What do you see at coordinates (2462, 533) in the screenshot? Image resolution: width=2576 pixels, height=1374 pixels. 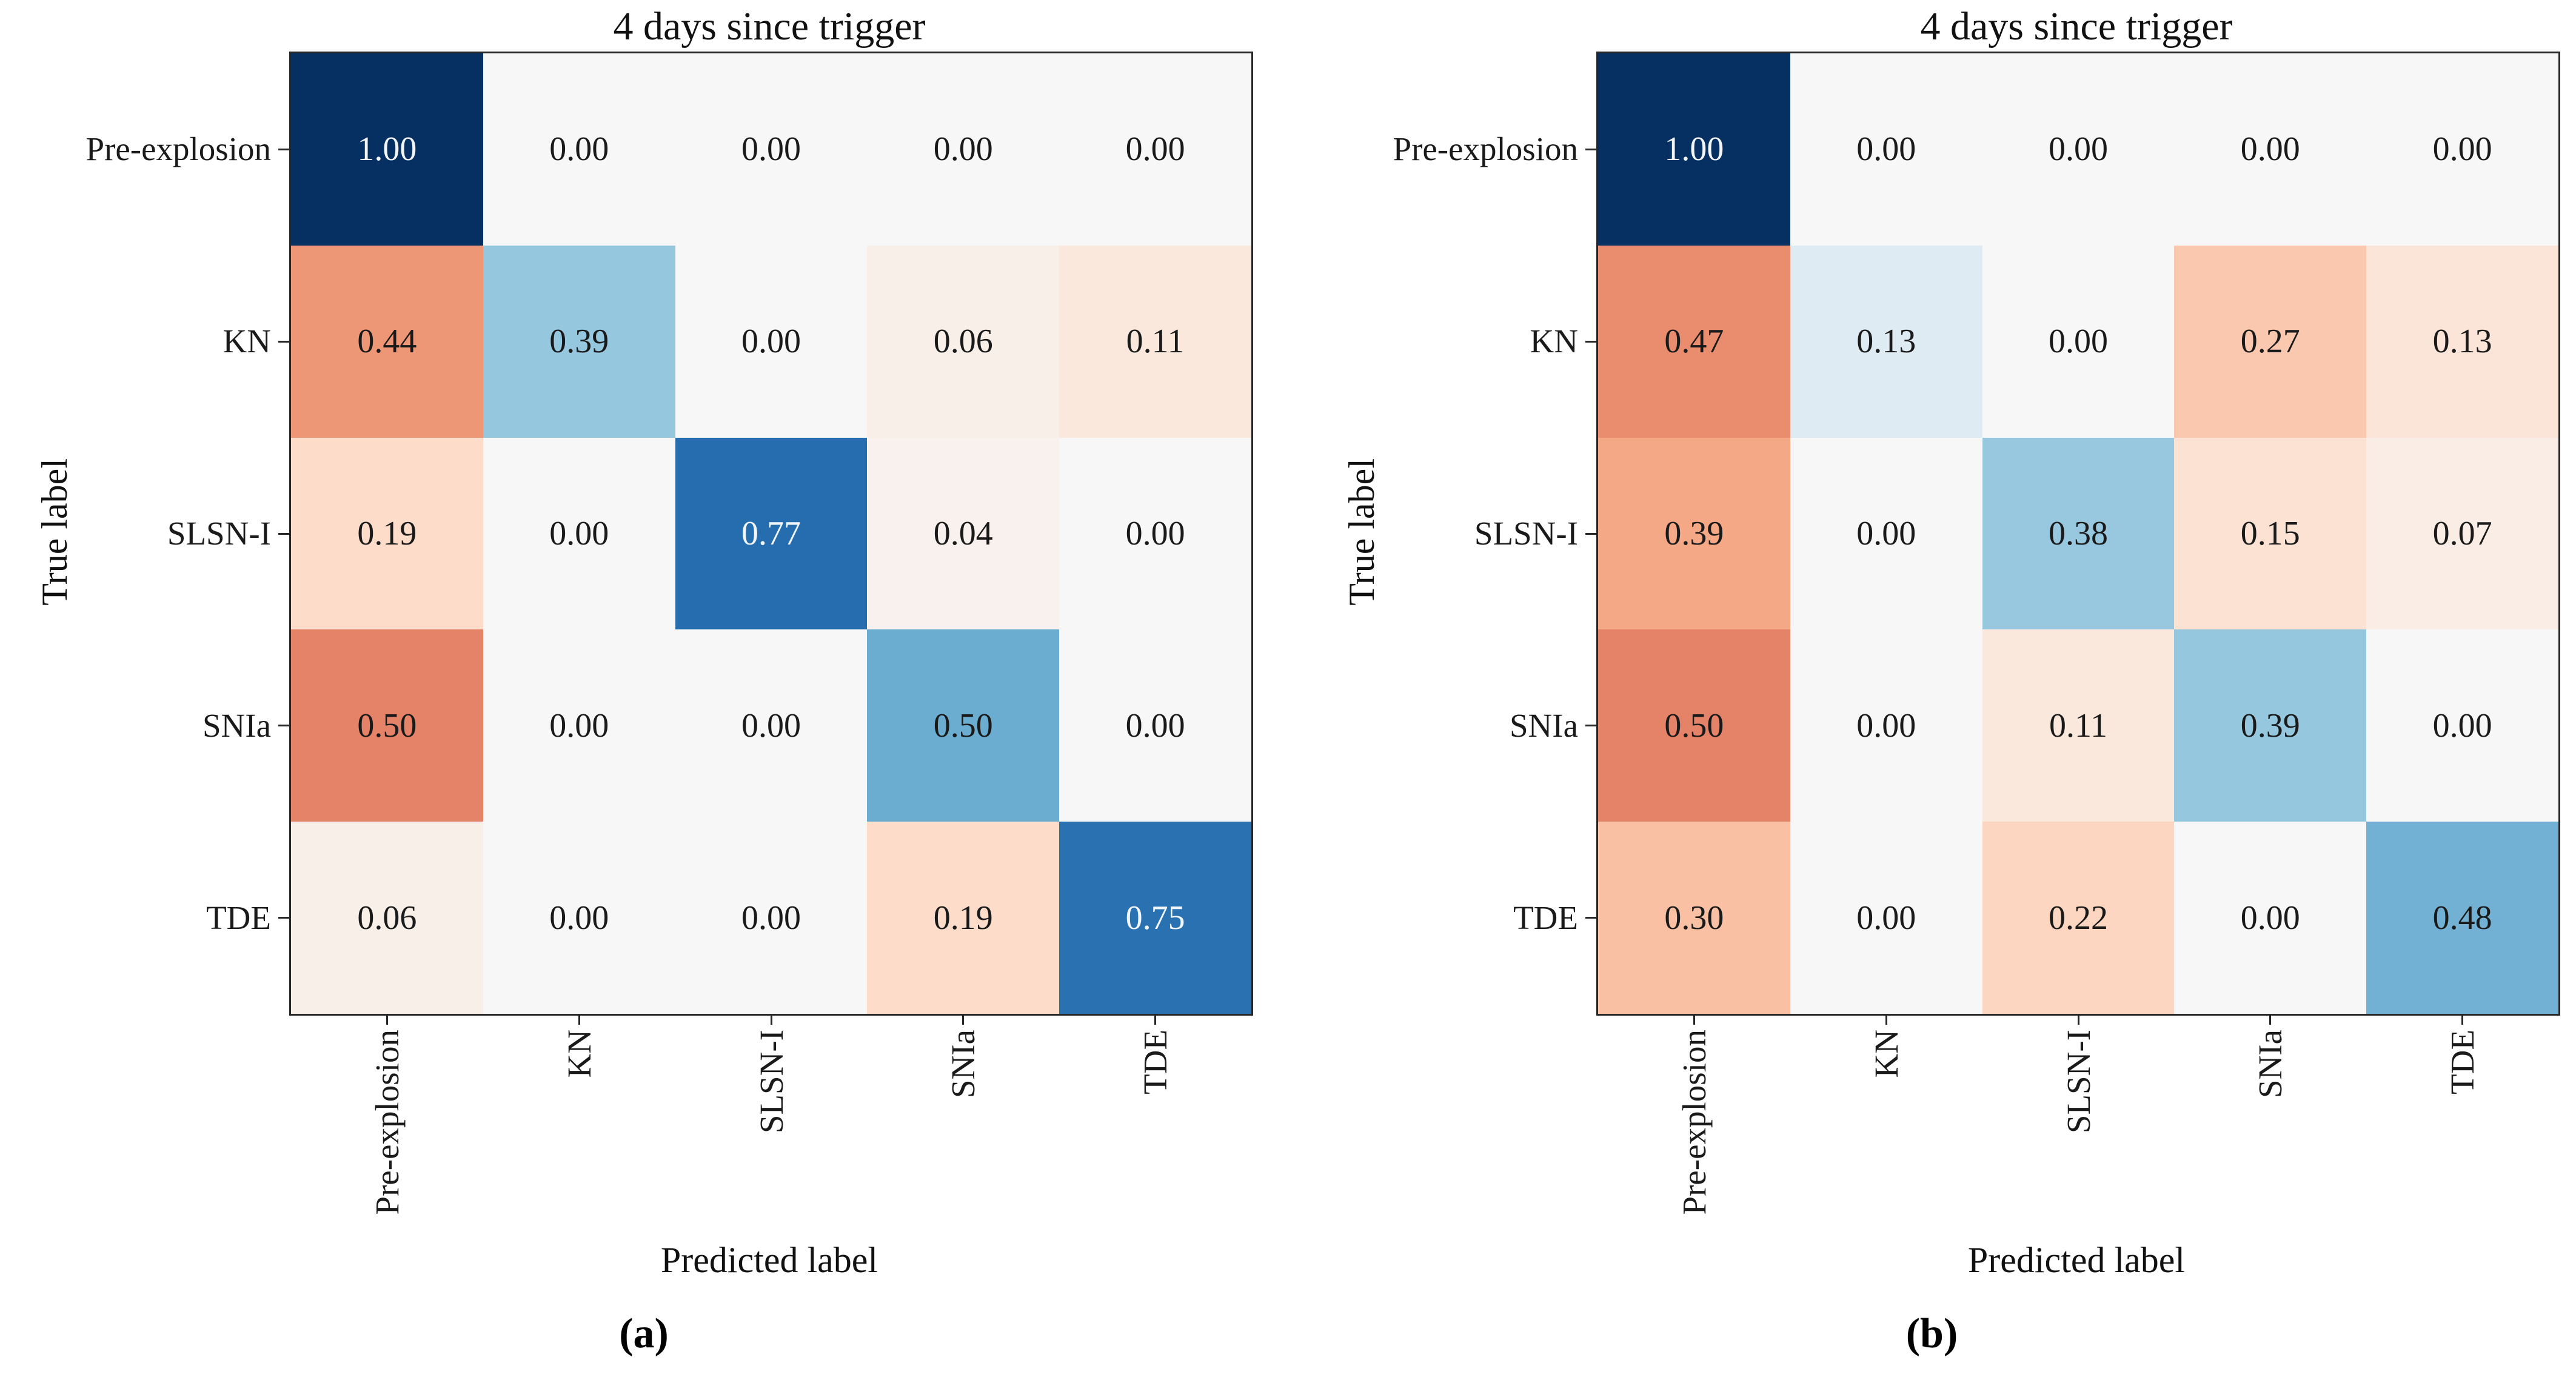 I see `heatmap-cell-r2c4: 0.07` at bounding box center [2462, 533].